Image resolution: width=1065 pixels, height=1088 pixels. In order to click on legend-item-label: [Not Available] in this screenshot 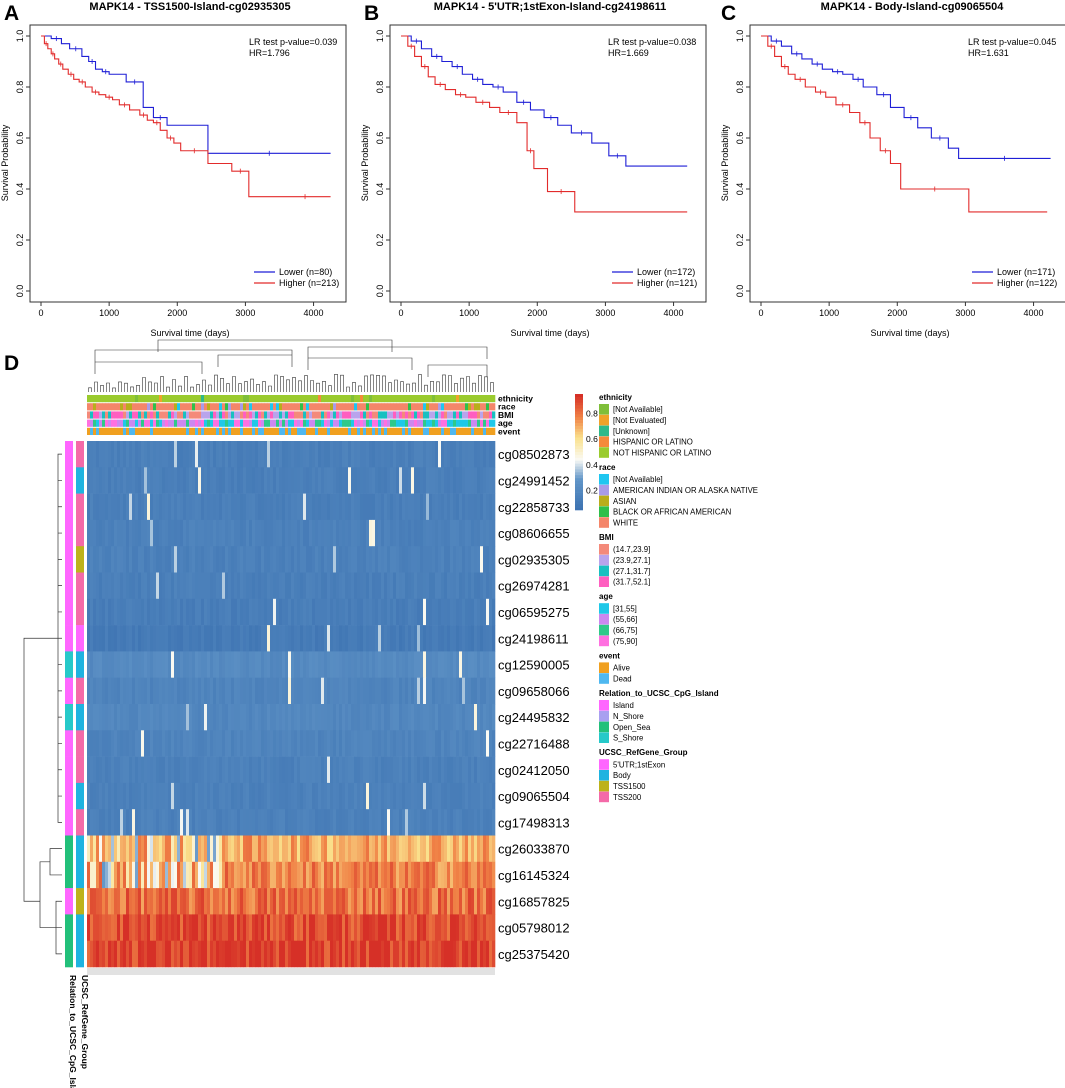, I will do `click(638, 479)`.